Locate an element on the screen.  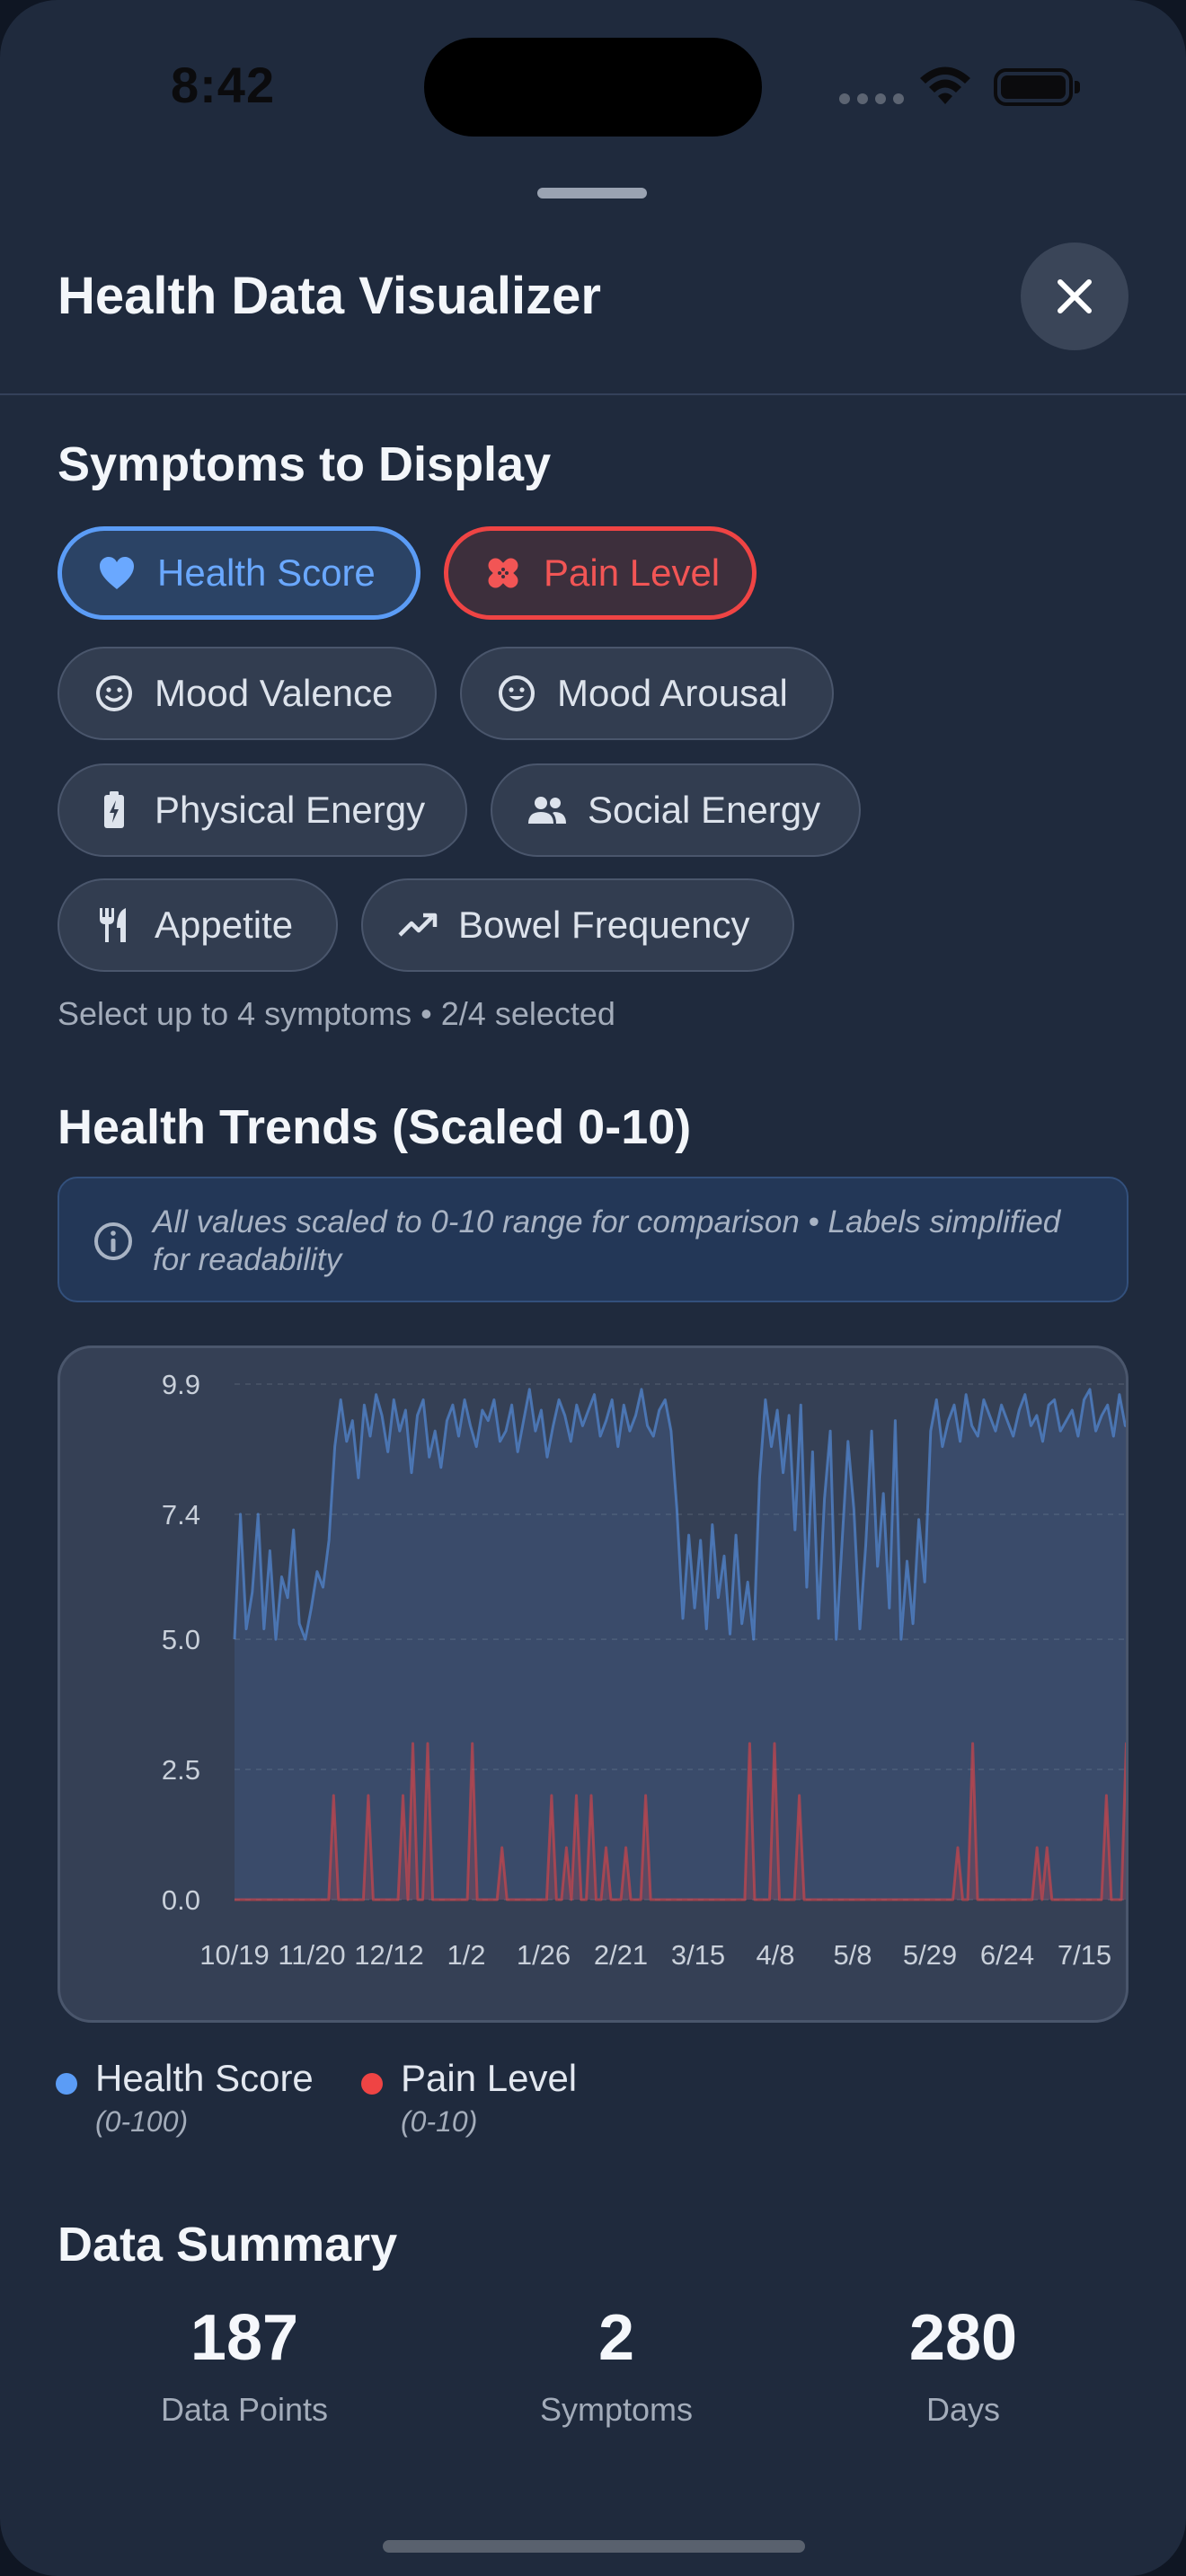
chip-label: Pain Level is located at coordinates (632, 572).